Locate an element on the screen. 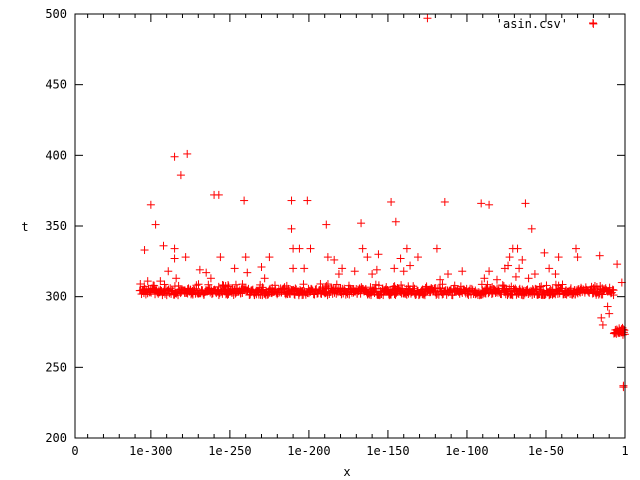 The height and width of the screenshot is (480, 640). y-tick-label: 450 is located at coordinates (56, 85).